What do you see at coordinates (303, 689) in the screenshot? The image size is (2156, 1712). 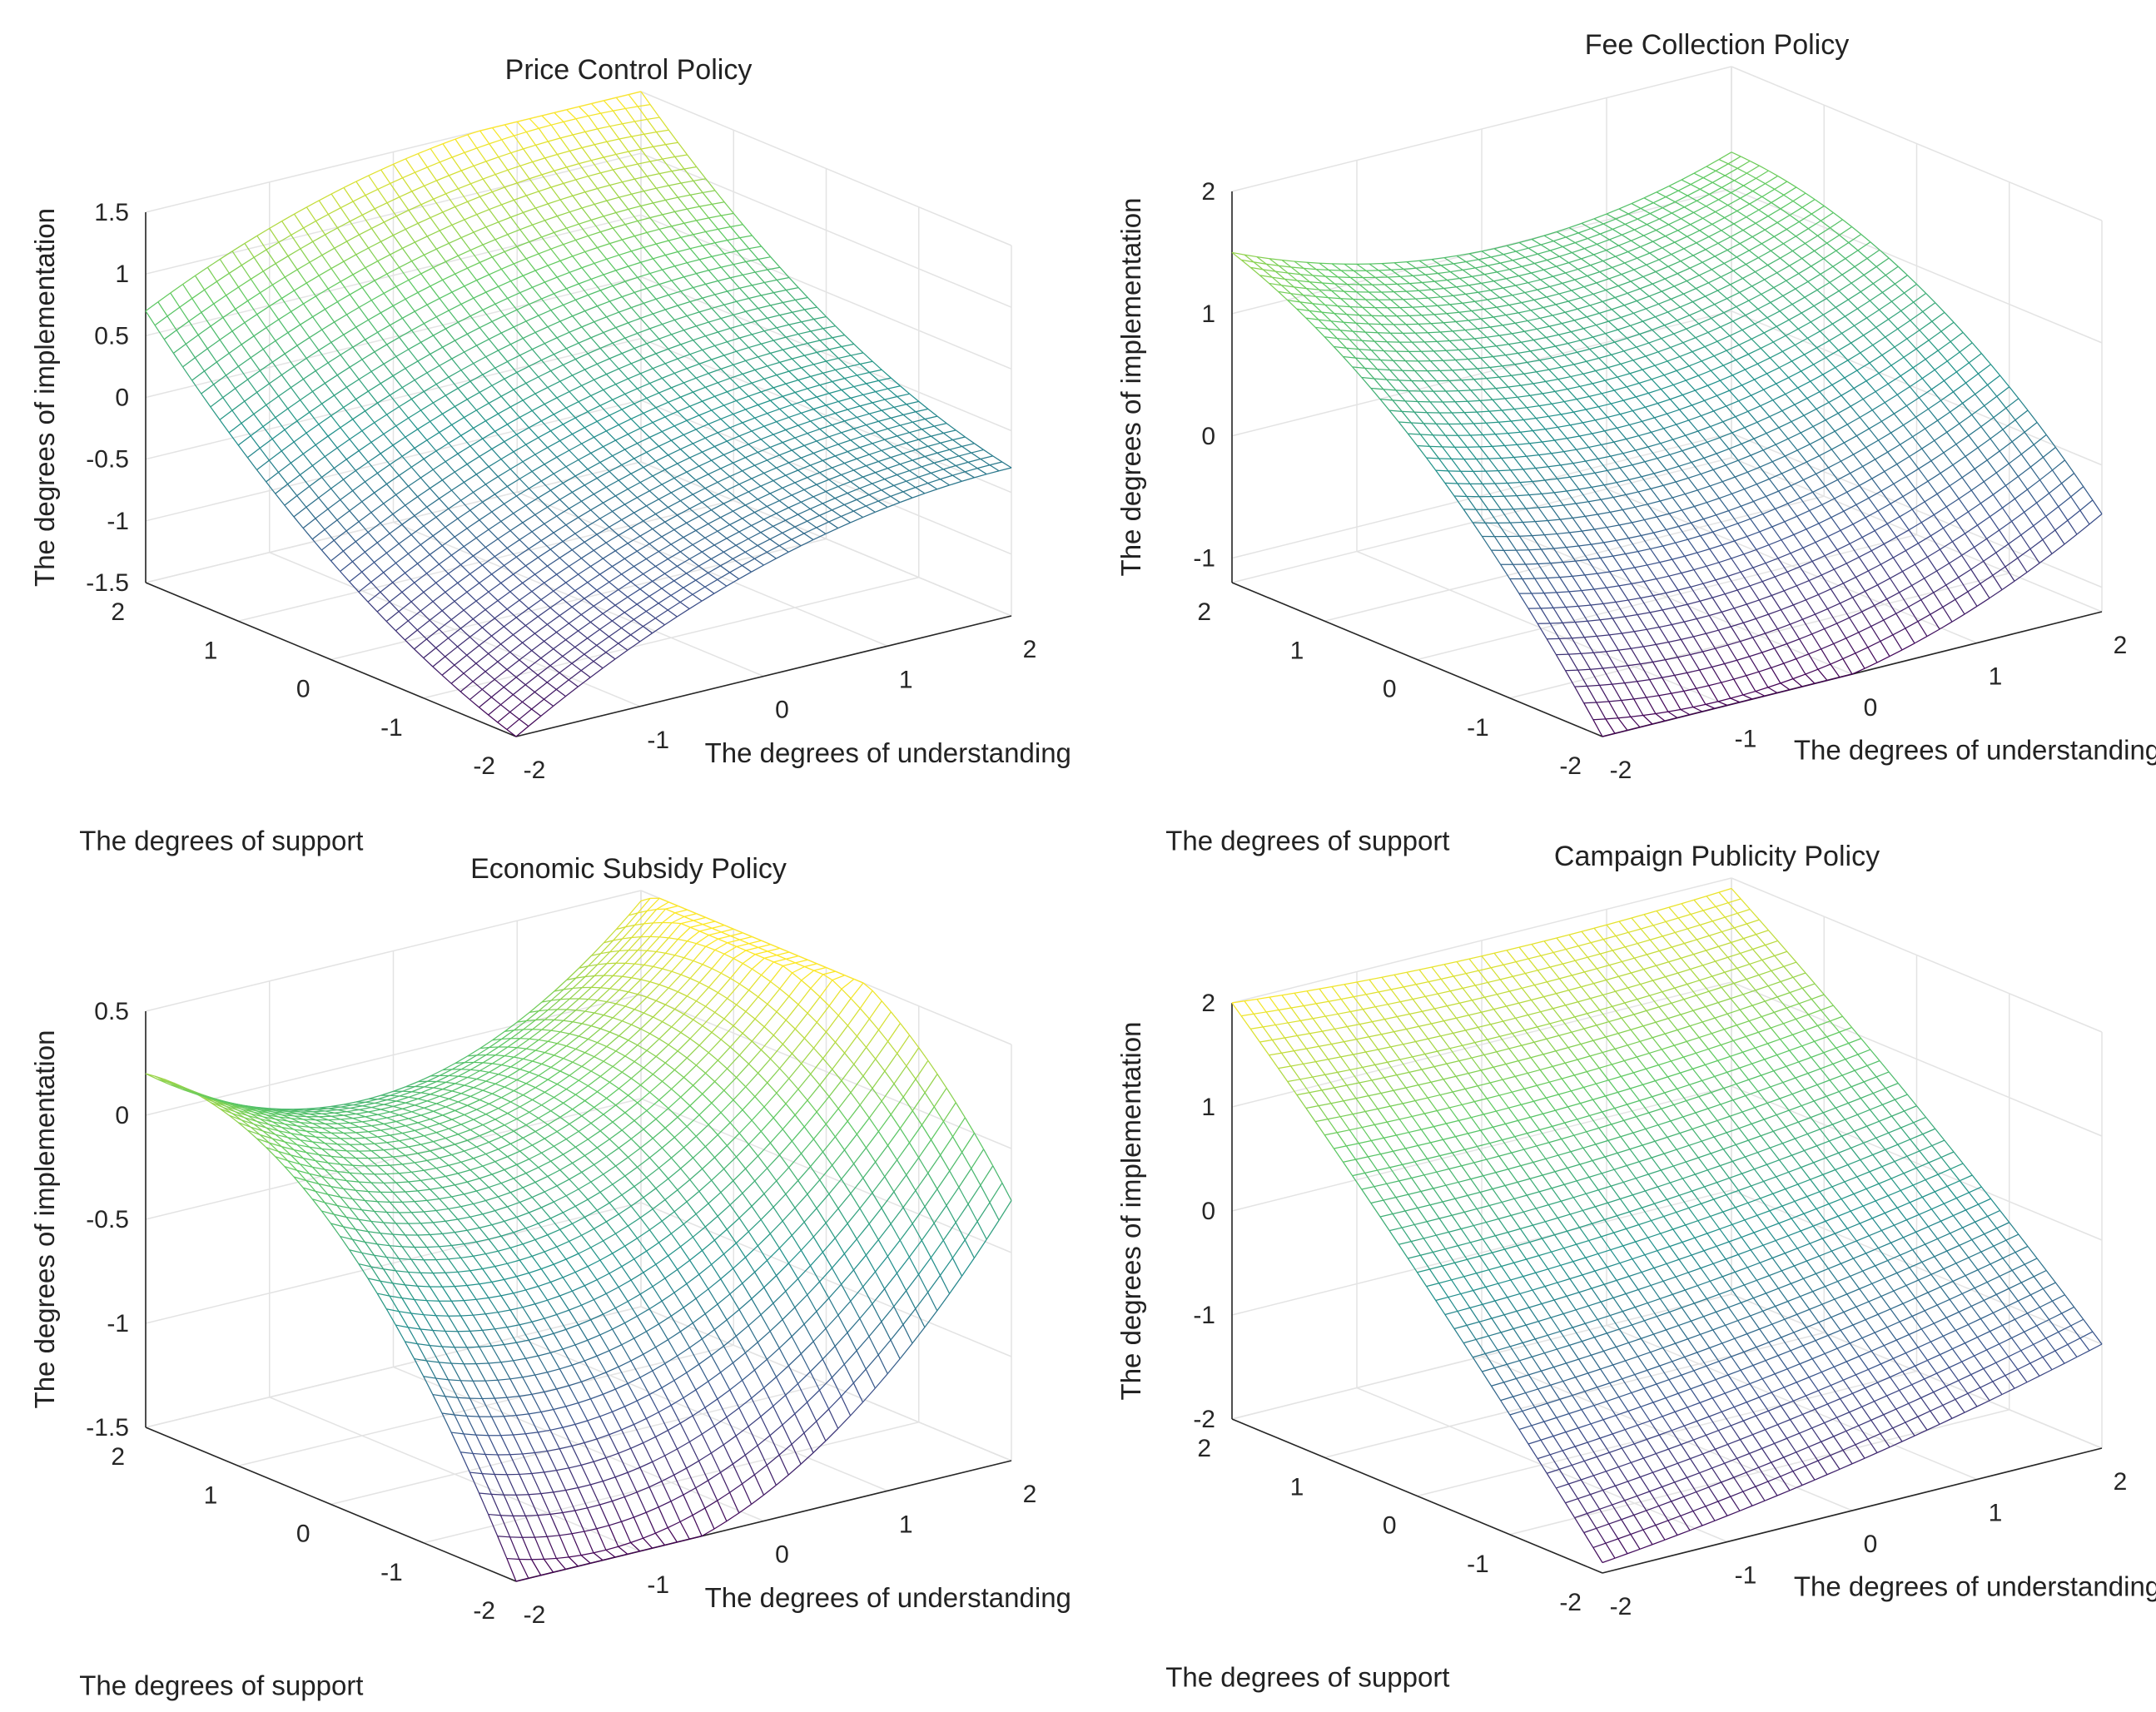 I see `y-tick-label: 0` at bounding box center [303, 689].